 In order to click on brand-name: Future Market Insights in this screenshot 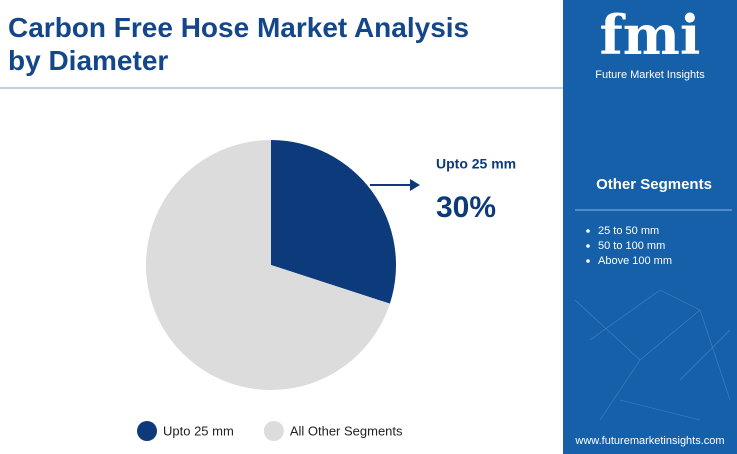, I will do `click(650, 75)`.